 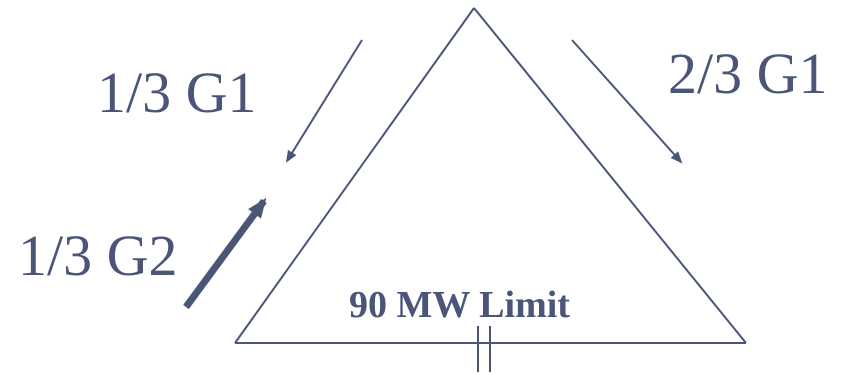 What do you see at coordinates (459, 305) in the screenshot?
I see `label-90-mw-limit: 90 MW Limit` at bounding box center [459, 305].